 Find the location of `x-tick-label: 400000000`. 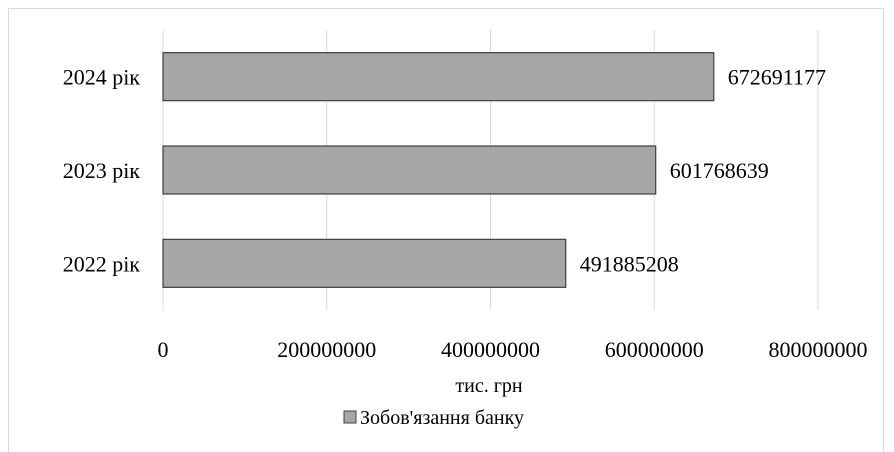

x-tick-label: 400000000 is located at coordinates (490, 349).